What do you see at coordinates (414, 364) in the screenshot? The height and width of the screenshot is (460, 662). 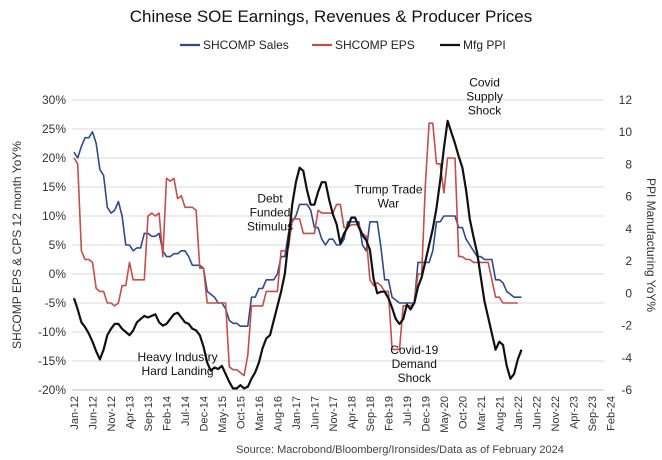 I see `annotation-label: Covid-19 Demand Shock` at bounding box center [414, 364].